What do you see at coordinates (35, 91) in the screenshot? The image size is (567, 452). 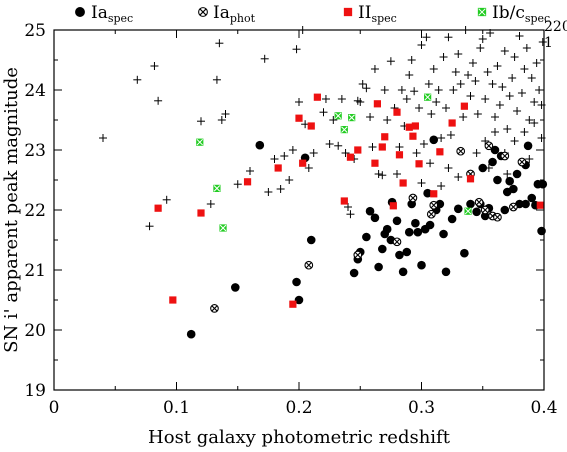 I see `y-tick-label: 24` at bounding box center [35, 91].